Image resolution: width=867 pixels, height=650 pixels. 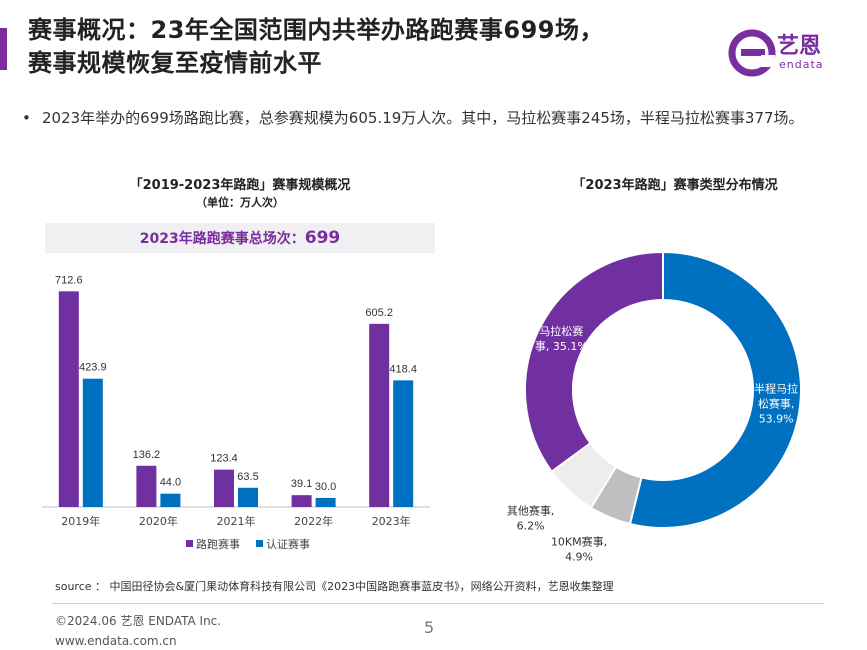 What do you see at coordinates (175, 63) in the screenshot?
I see `title-line-2: 赛事规模恢复至疫情前水平` at bounding box center [175, 63].